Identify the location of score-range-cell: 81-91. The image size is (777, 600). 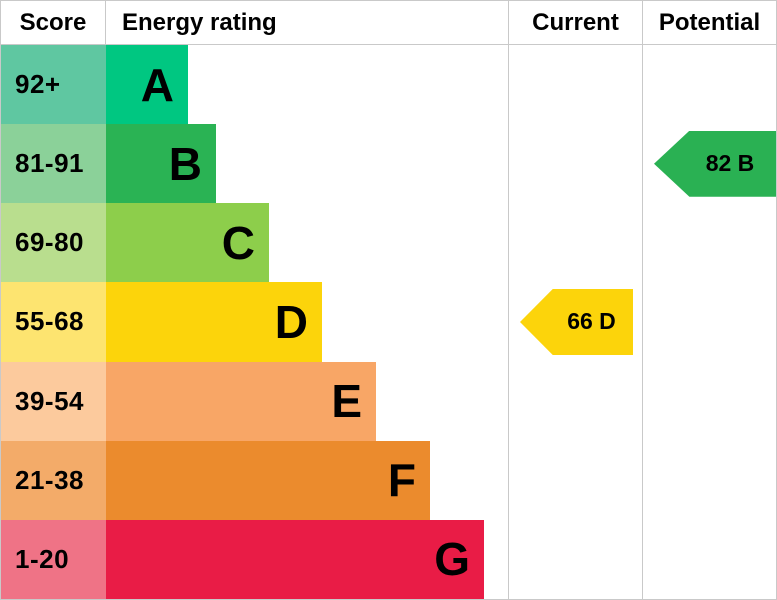
(53, 164).